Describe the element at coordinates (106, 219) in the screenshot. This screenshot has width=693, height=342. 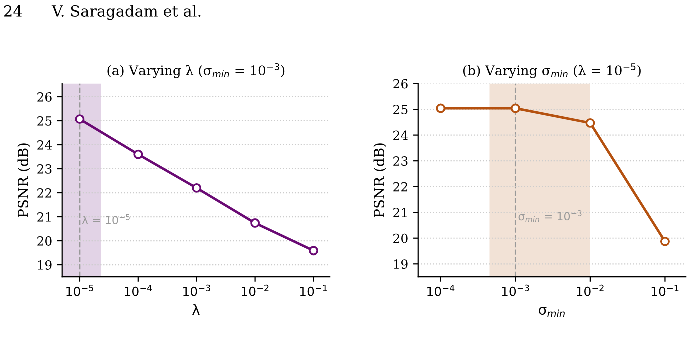
I see `ref-line-label: λ = 10$^{−5}$` at that location.